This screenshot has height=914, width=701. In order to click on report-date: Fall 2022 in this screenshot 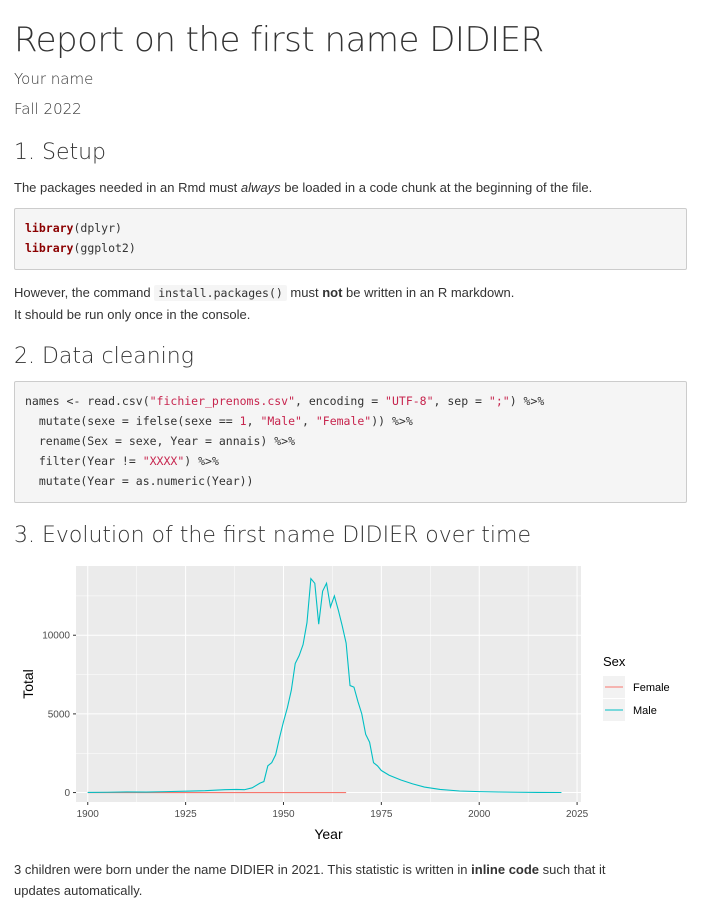, I will do `click(48, 109)`.